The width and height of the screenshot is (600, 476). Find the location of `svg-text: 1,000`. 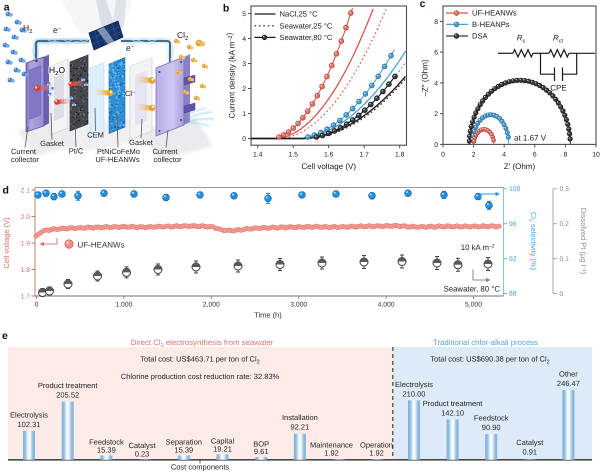

svg-text: 1,000 is located at coordinates (123, 305).